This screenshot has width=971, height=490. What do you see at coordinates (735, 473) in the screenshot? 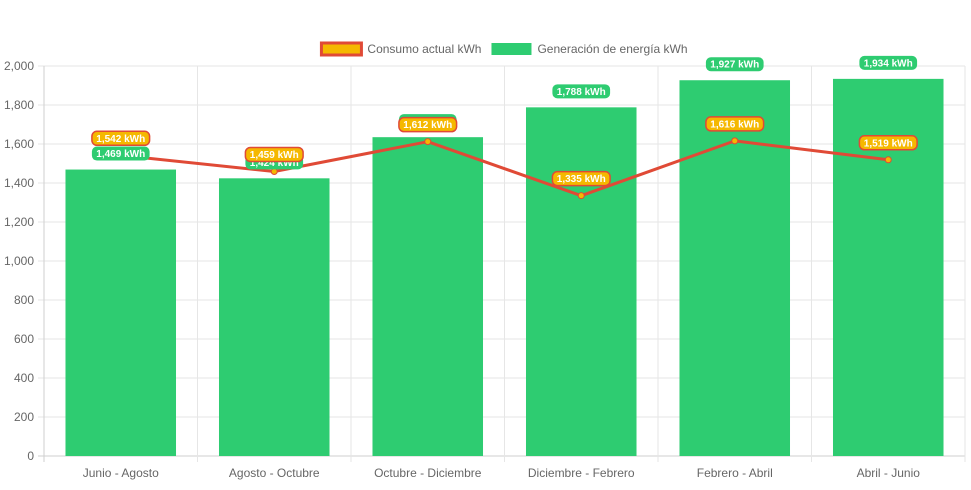
I see `x-tick-label: Febrero - Abril` at bounding box center [735, 473].